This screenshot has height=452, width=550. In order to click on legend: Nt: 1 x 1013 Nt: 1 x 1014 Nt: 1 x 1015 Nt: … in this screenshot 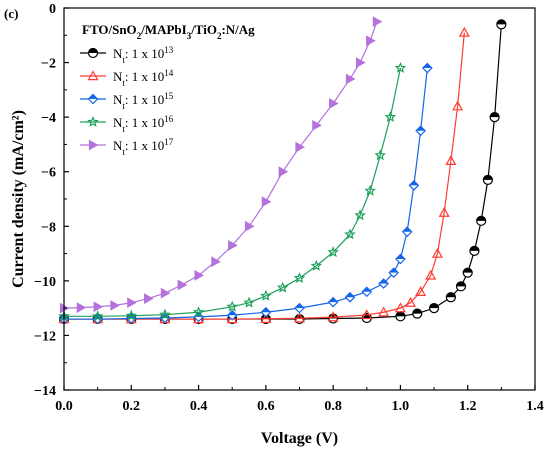, I will do `click(127, 101)`.